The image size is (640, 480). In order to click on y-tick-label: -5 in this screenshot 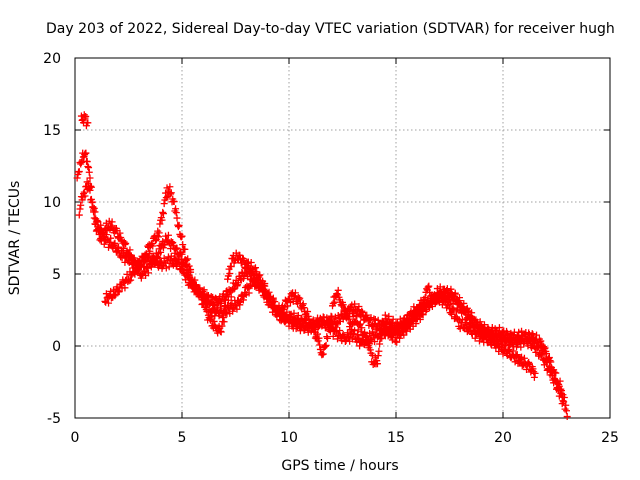, I will do `click(54, 419)`.